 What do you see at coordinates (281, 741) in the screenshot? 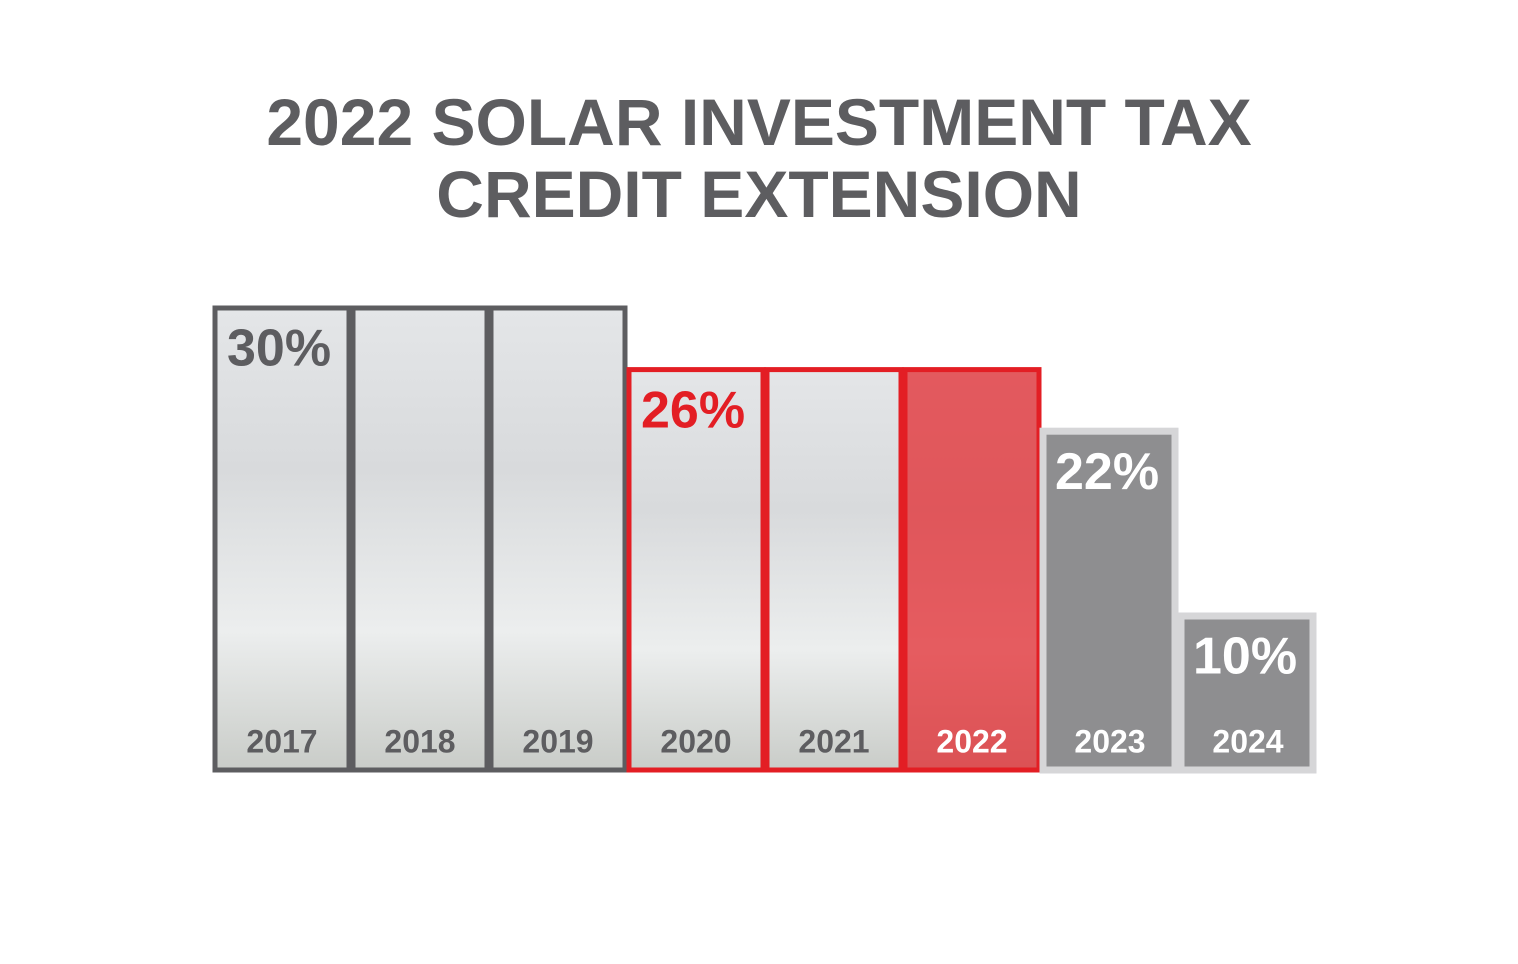
I see `x-tick-label: 2017` at bounding box center [281, 741].